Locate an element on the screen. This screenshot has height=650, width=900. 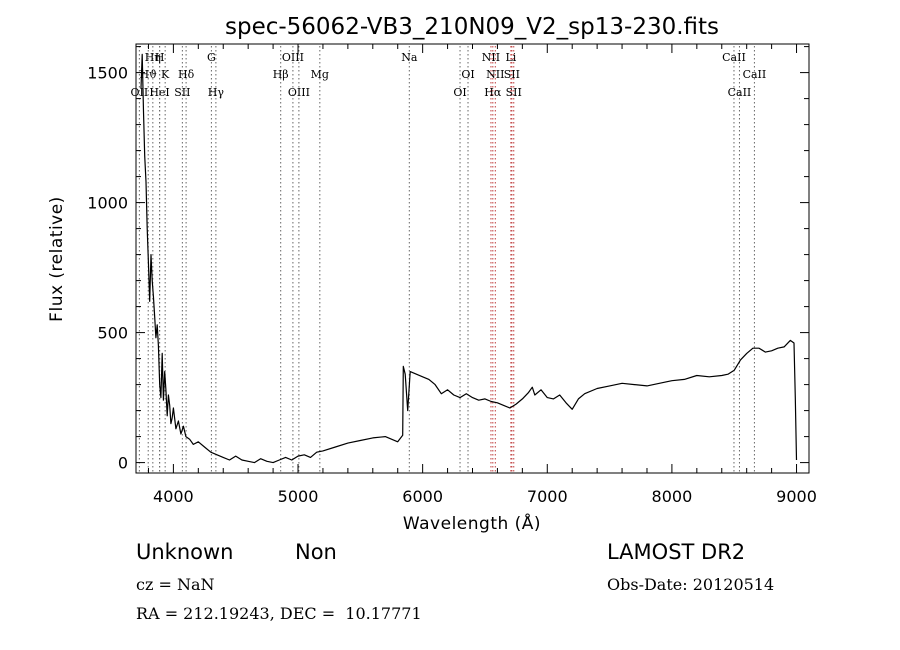
survey-name: LAMOST DR2 is located at coordinates (676, 552).